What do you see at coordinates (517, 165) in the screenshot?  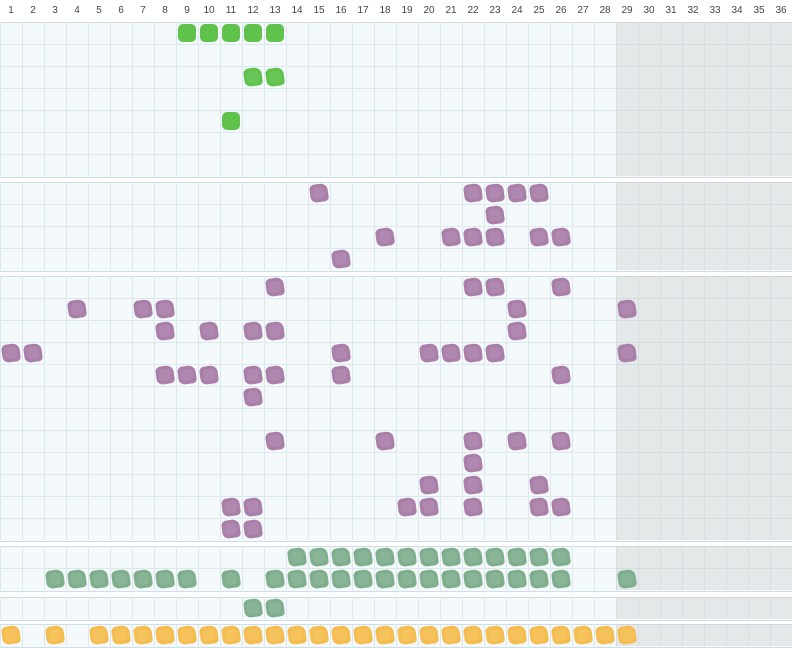 I see `tick-mark` at bounding box center [517, 165].